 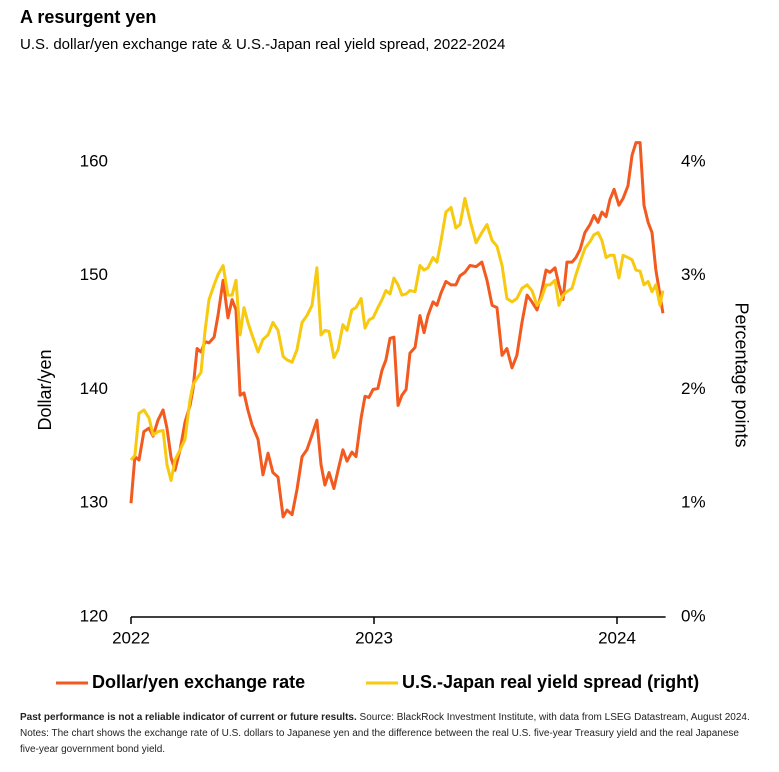 What do you see at coordinates (693, 502) in the screenshot?
I see `y2-tick-label: 1%` at bounding box center [693, 502].